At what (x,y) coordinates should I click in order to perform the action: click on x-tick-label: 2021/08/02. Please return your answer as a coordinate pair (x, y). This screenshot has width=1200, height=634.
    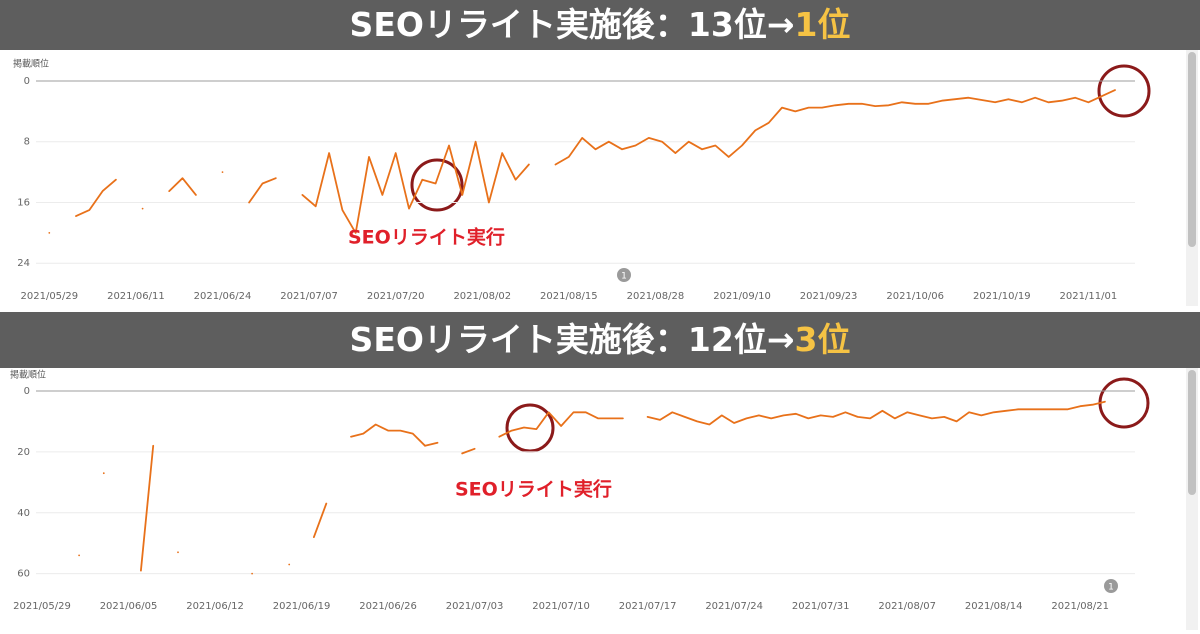
    Looking at the image, I should click on (482, 296).